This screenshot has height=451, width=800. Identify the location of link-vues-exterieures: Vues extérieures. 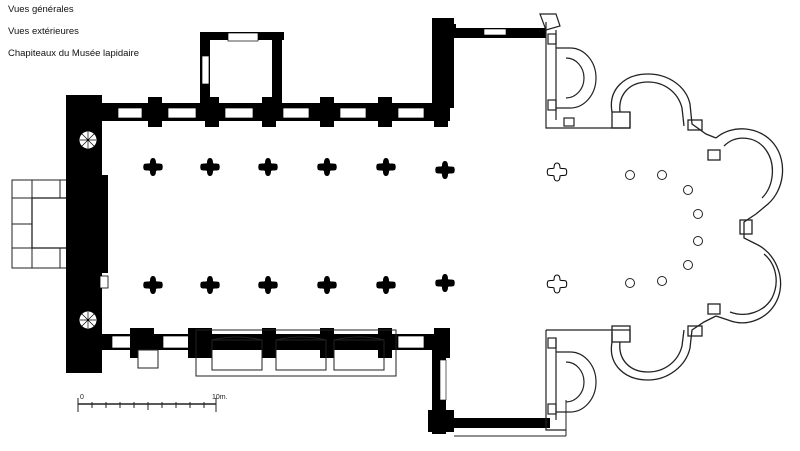
(43, 31).